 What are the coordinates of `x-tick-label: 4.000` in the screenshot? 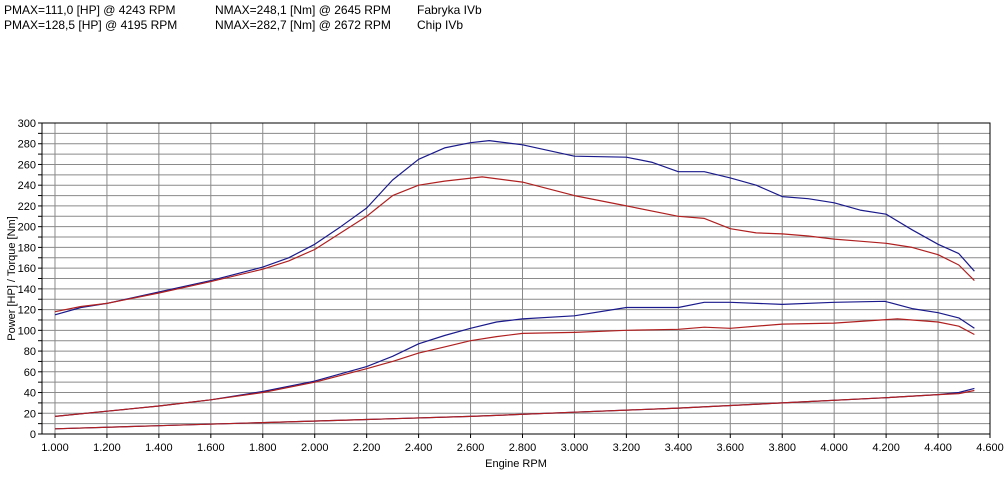 It's located at (834, 448).